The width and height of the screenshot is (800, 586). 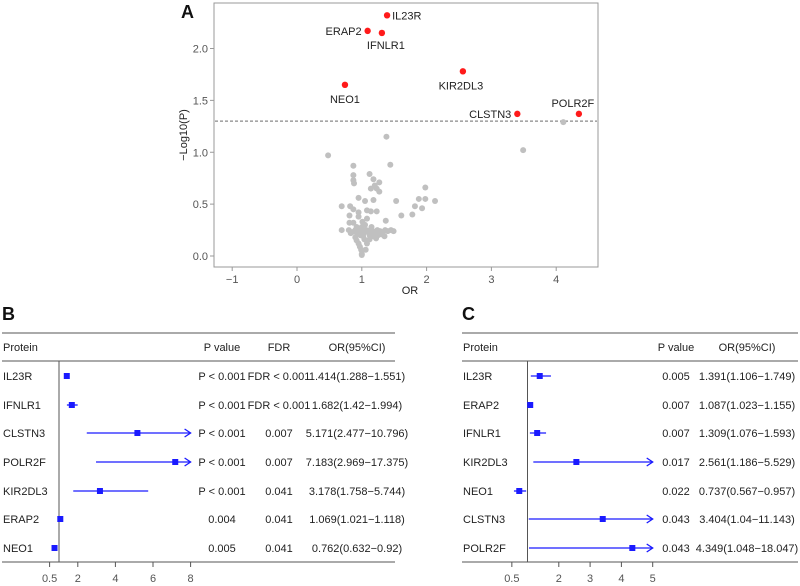 I want to click on p-value: 0.022, so click(x=676, y=492).